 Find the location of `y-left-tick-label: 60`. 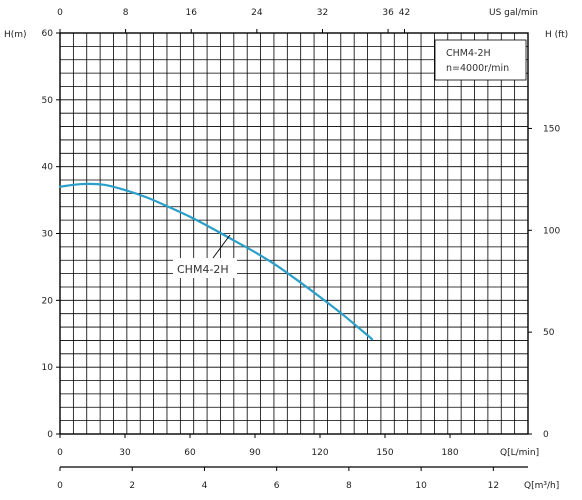

y-left-tick-label: 60 is located at coordinates (48, 34).